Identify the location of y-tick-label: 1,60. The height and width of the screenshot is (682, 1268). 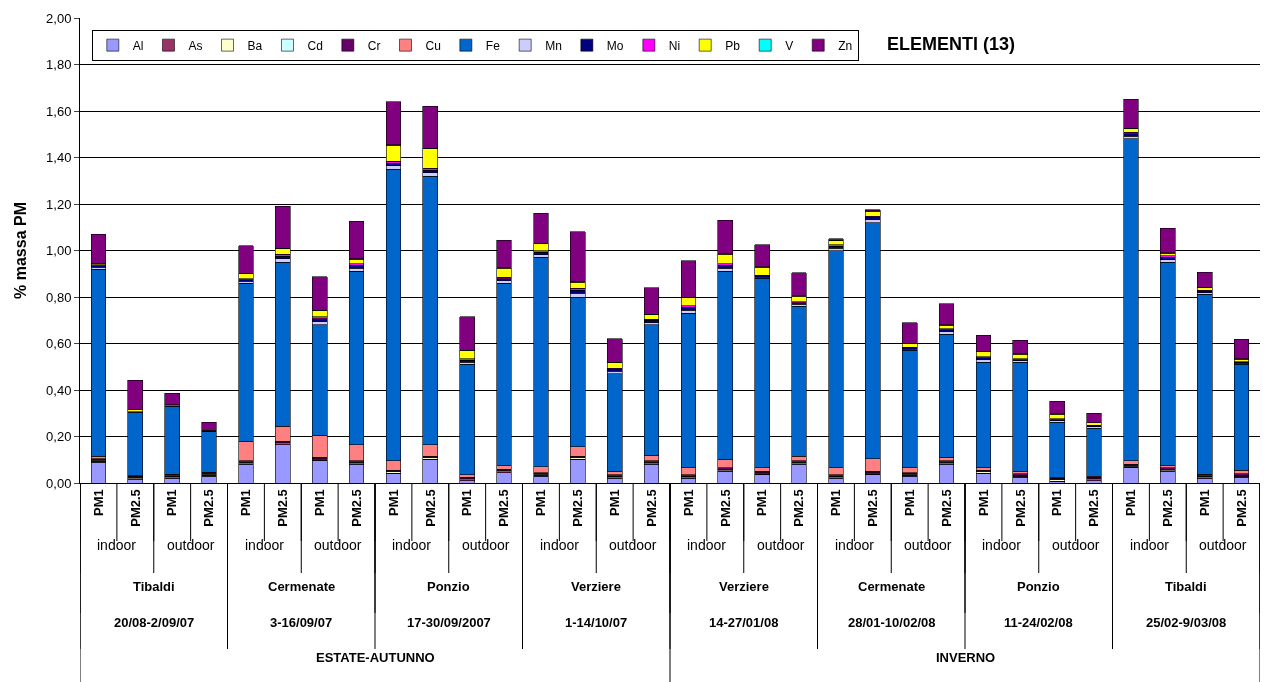
(59, 111).